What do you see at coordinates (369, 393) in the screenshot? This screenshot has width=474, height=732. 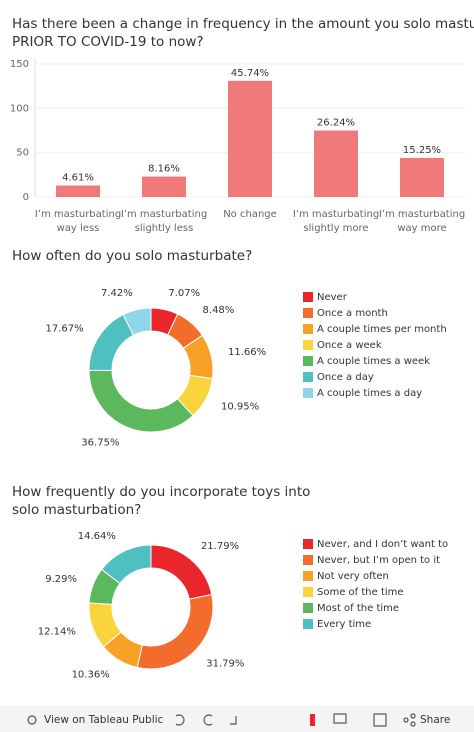 I see `legend-label: A couple times a day` at bounding box center [369, 393].